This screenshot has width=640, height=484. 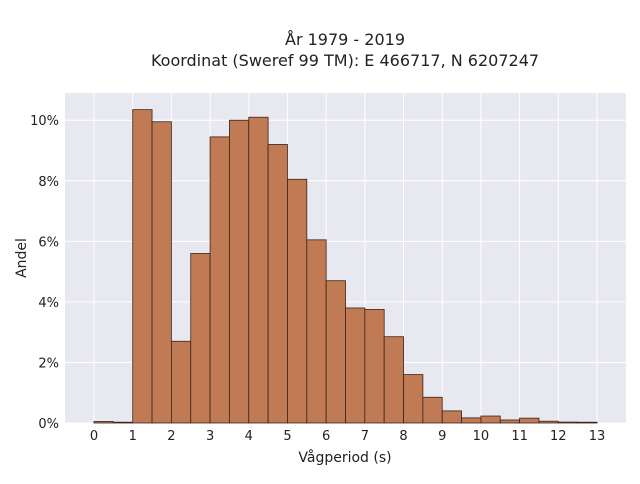 What do you see at coordinates (48, 182) in the screenshot?
I see `y-tick-label: 8%` at bounding box center [48, 182].